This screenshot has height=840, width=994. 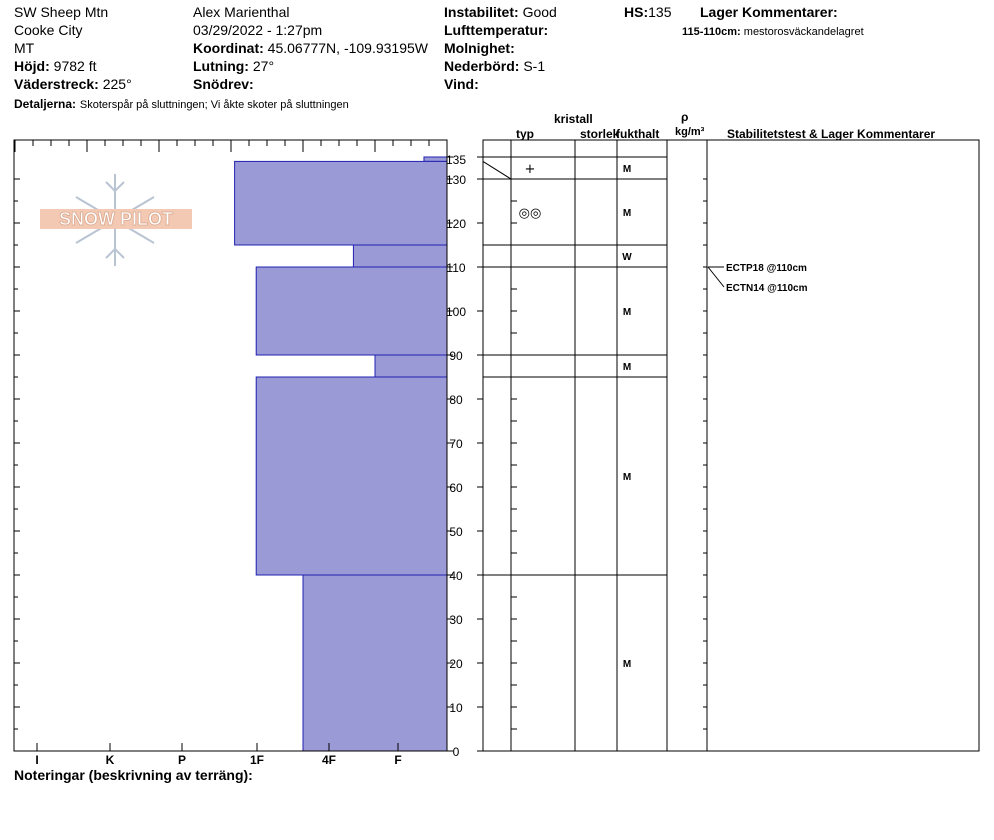 I want to click on col-crystal: kristall, so click(x=573, y=119).